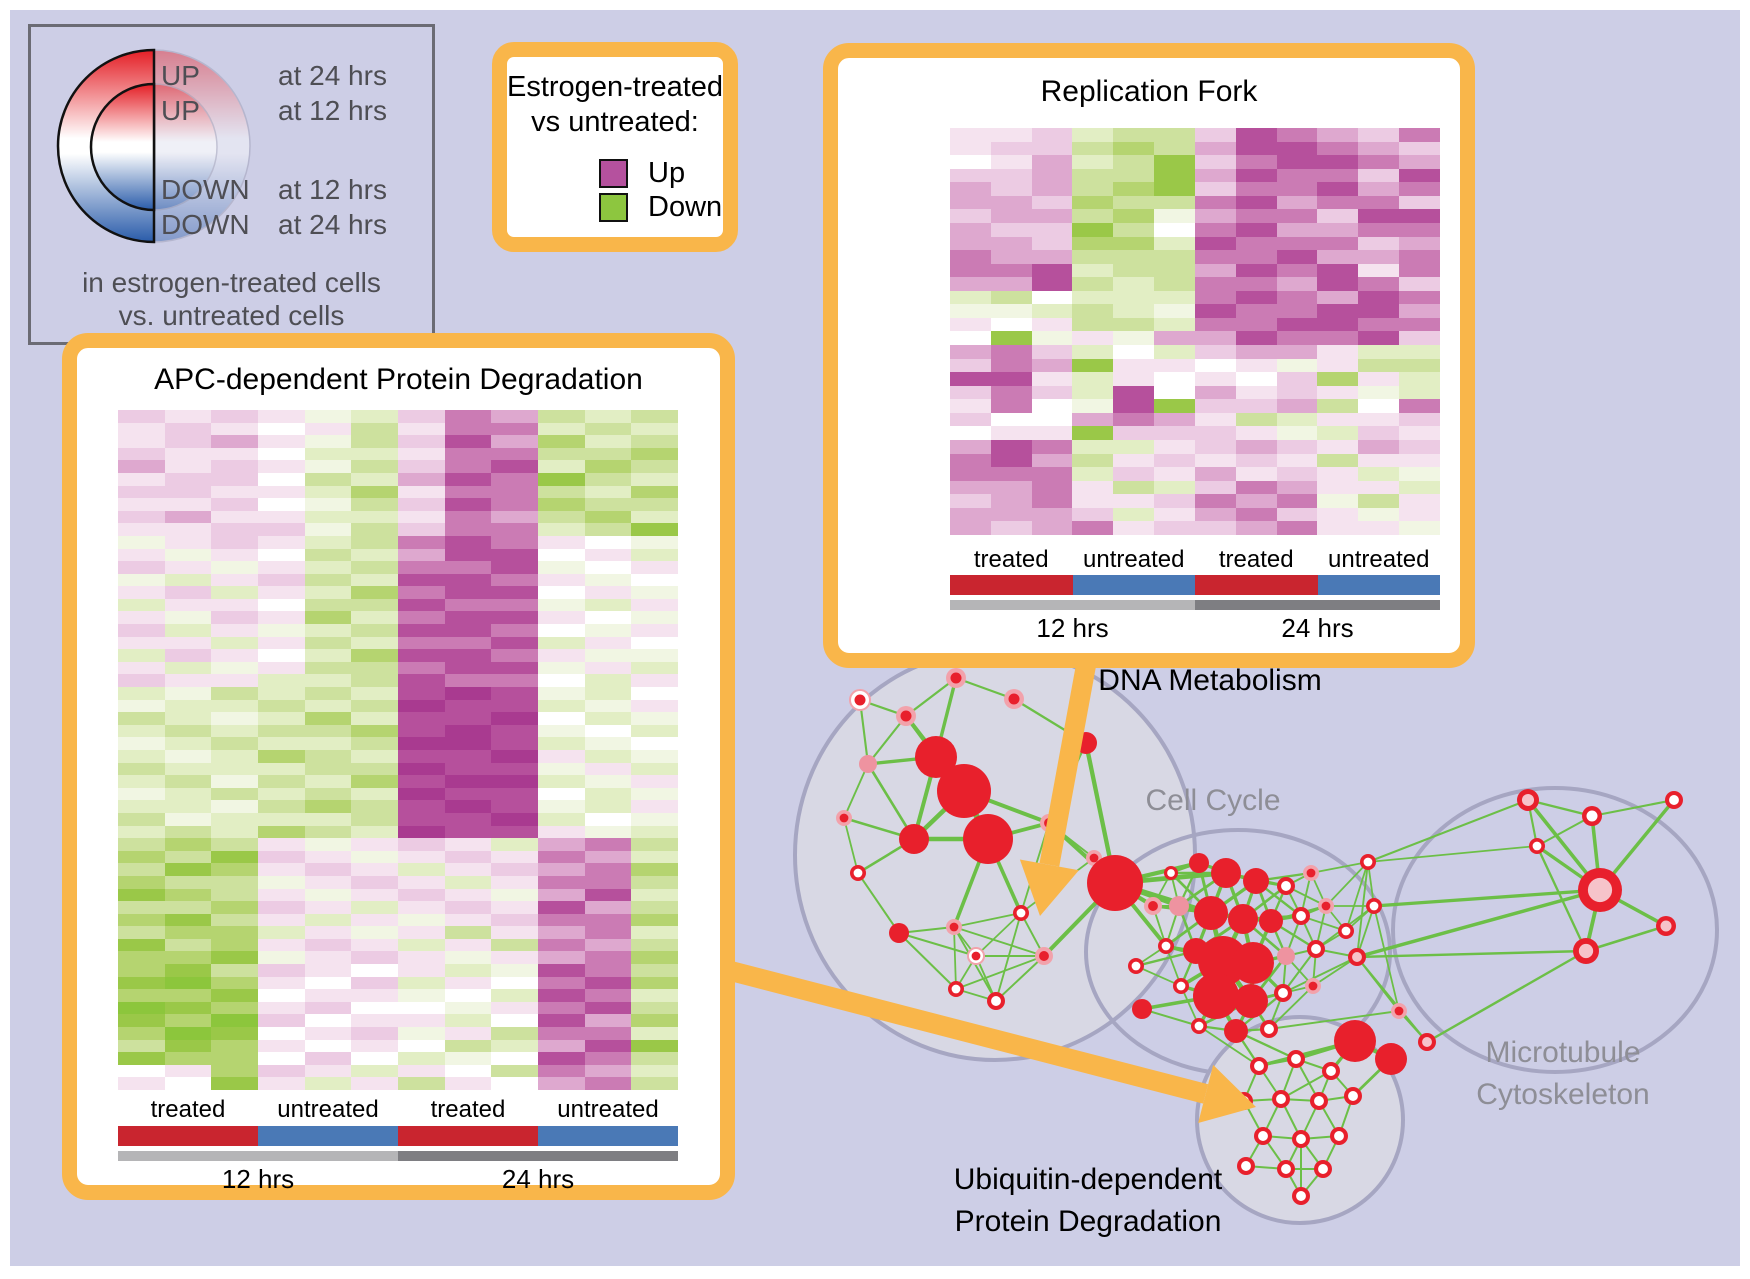 This screenshot has width=1750, height=1279. Describe the element at coordinates (685, 207) in the screenshot. I see `down-label: Down` at that location.